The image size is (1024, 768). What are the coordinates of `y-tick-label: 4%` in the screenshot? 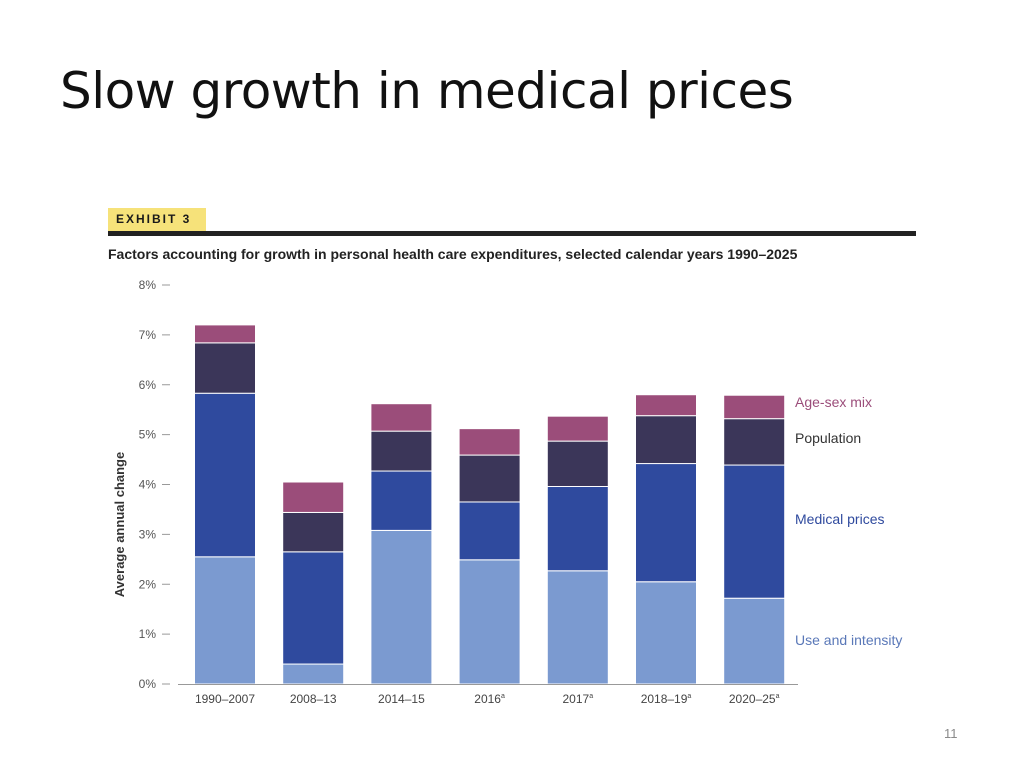 It's located at (148, 485).